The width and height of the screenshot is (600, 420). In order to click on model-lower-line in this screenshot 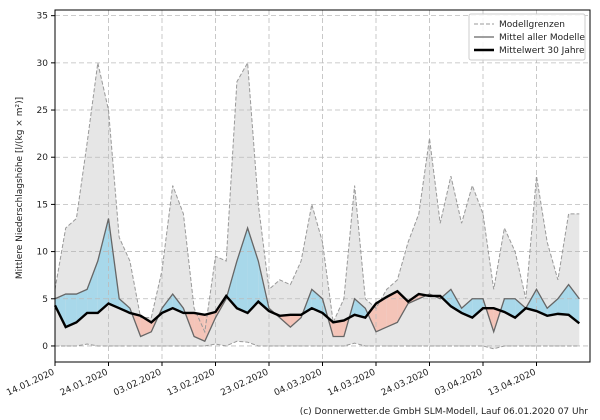, I will do `click(317, 345)`.